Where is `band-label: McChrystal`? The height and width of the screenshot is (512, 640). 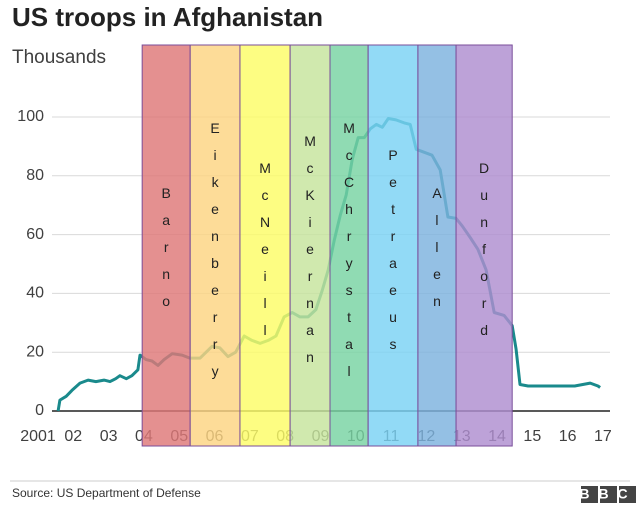
band-label: McChrystal is located at coordinates (349, 255).